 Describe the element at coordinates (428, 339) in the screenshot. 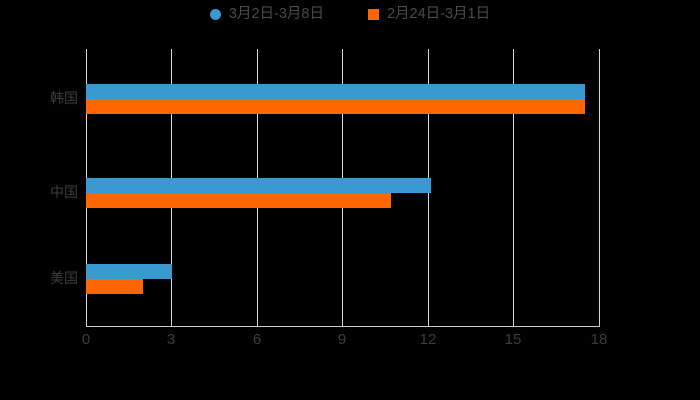

I see `x-tick-label-12: 12` at that location.